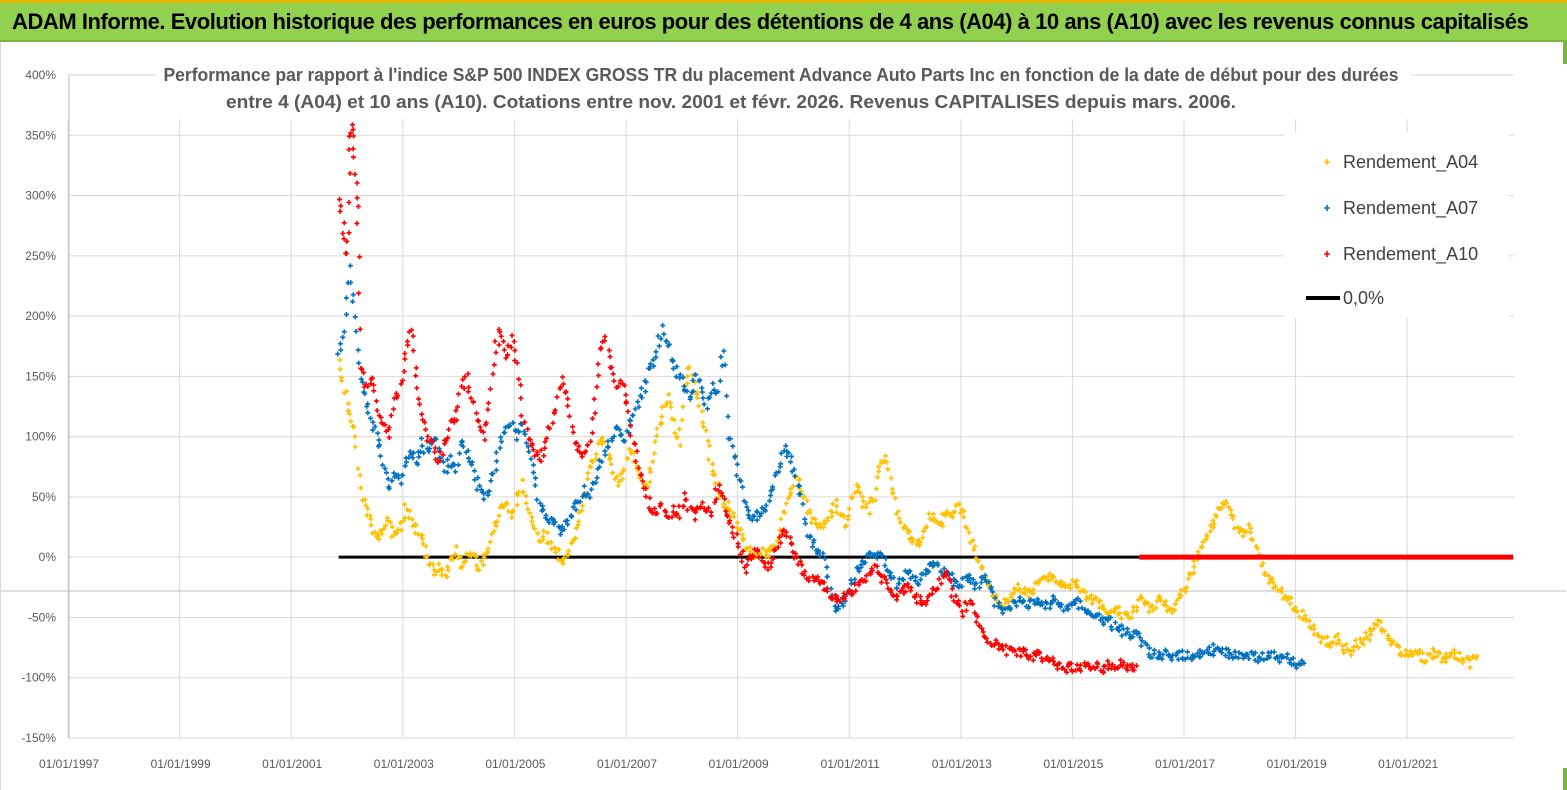 This screenshot has width=1567, height=790. What do you see at coordinates (1185, 764) in the screenshot?
I see `x-tick-label: 01/01/2017` at bounding box center [1185, 764].